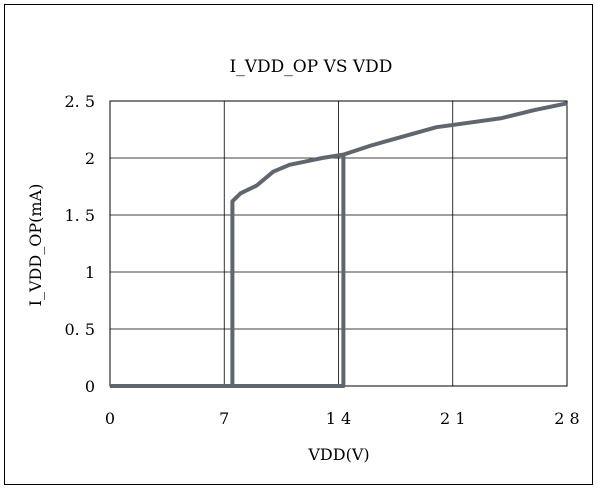  I want to click on x-tick-label: 7, so click(224, 418).